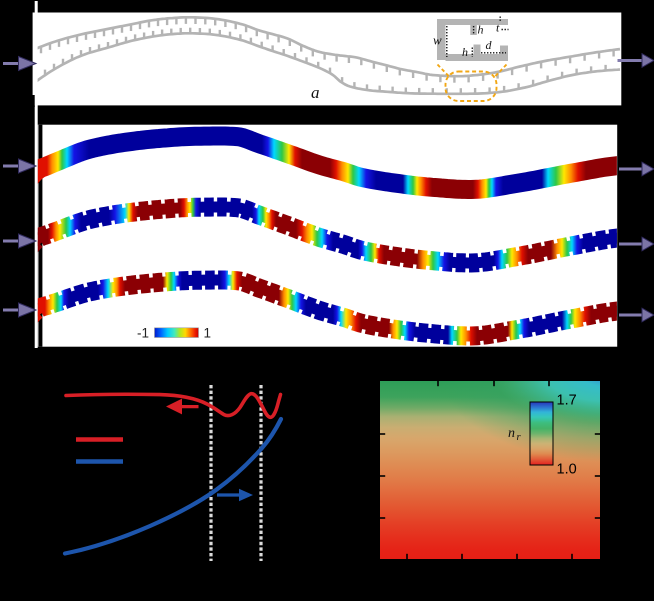 The width and height of the screenshot is (654, 601). I want to click on svg-text: r, so click(519, 437).